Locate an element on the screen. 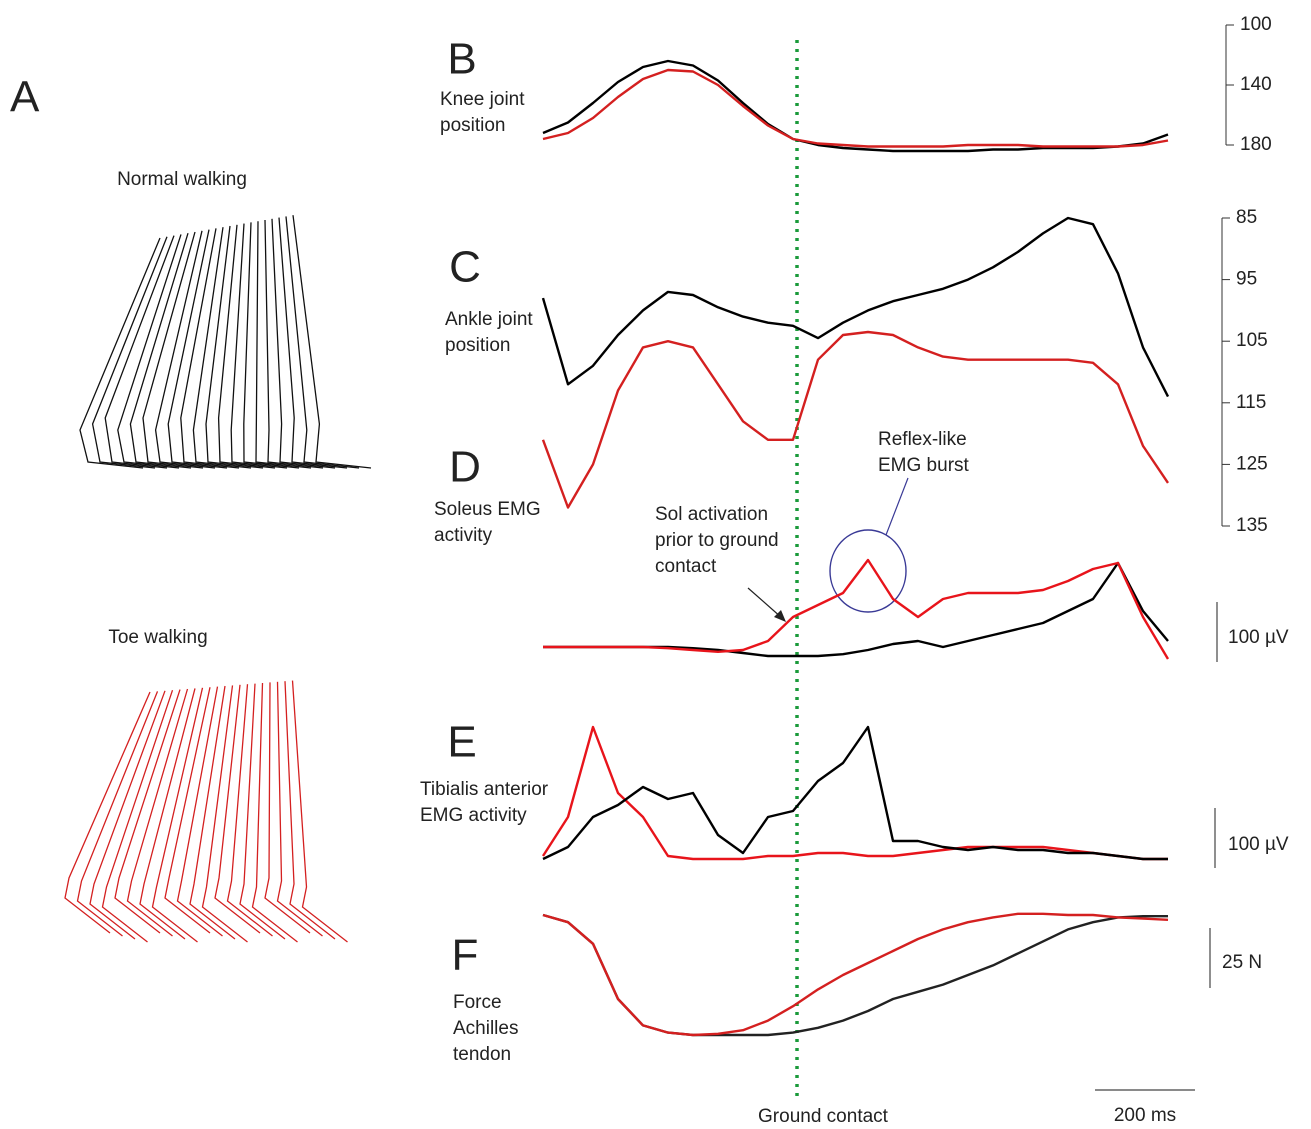  annotation: Sol activation is located at coordinates (711, 514).